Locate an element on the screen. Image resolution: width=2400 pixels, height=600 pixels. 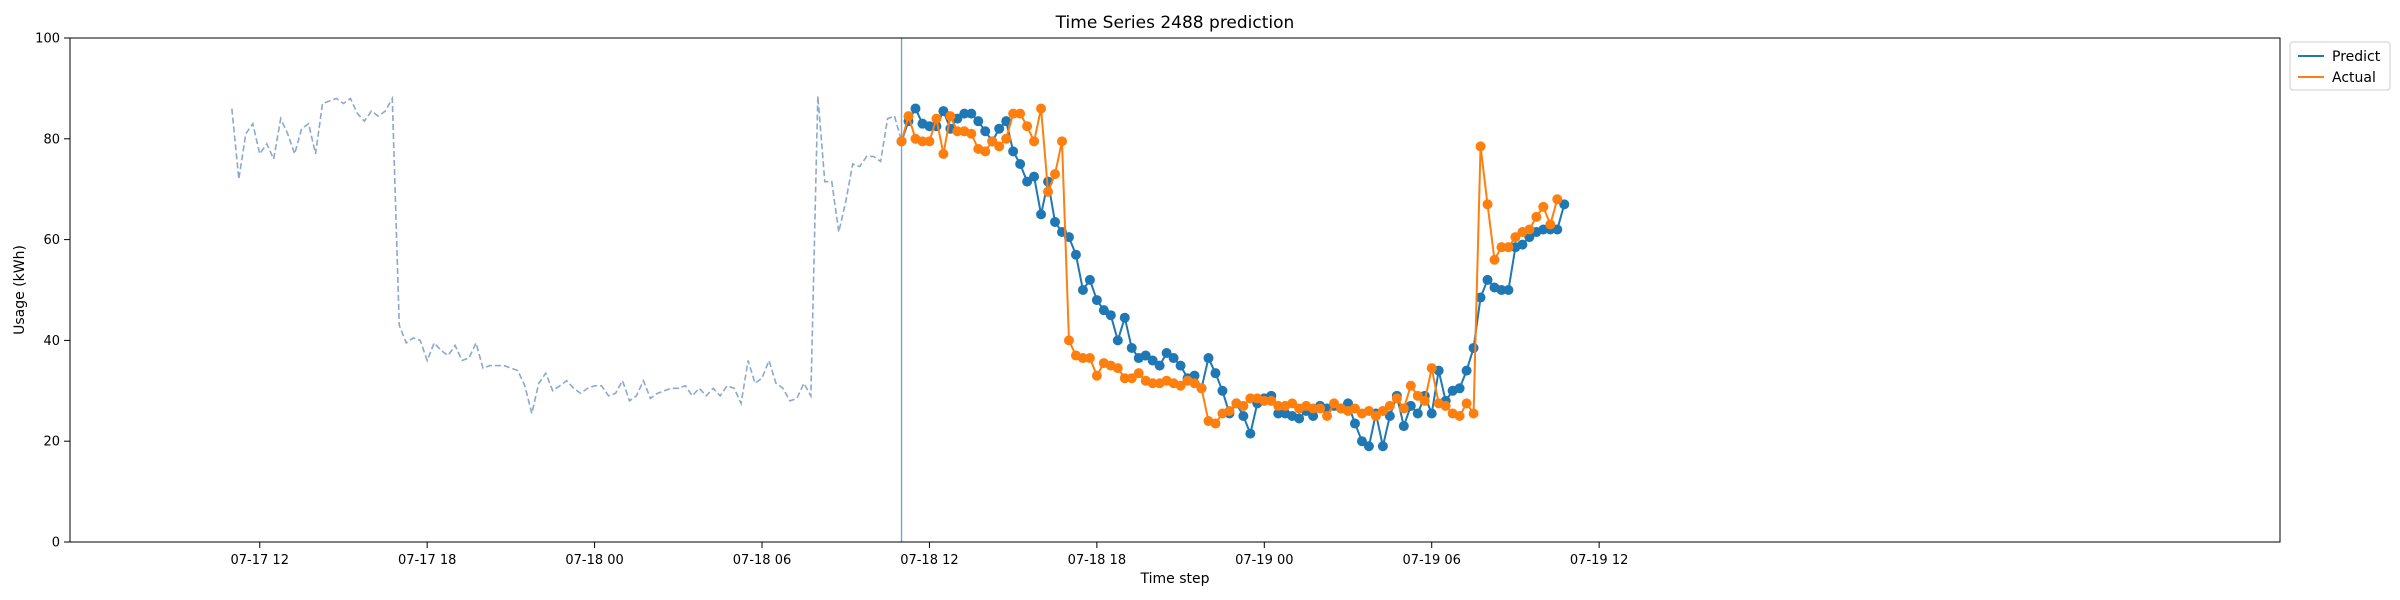
x-tick-label: 07-18 12 is located at coordinates (929, 560).